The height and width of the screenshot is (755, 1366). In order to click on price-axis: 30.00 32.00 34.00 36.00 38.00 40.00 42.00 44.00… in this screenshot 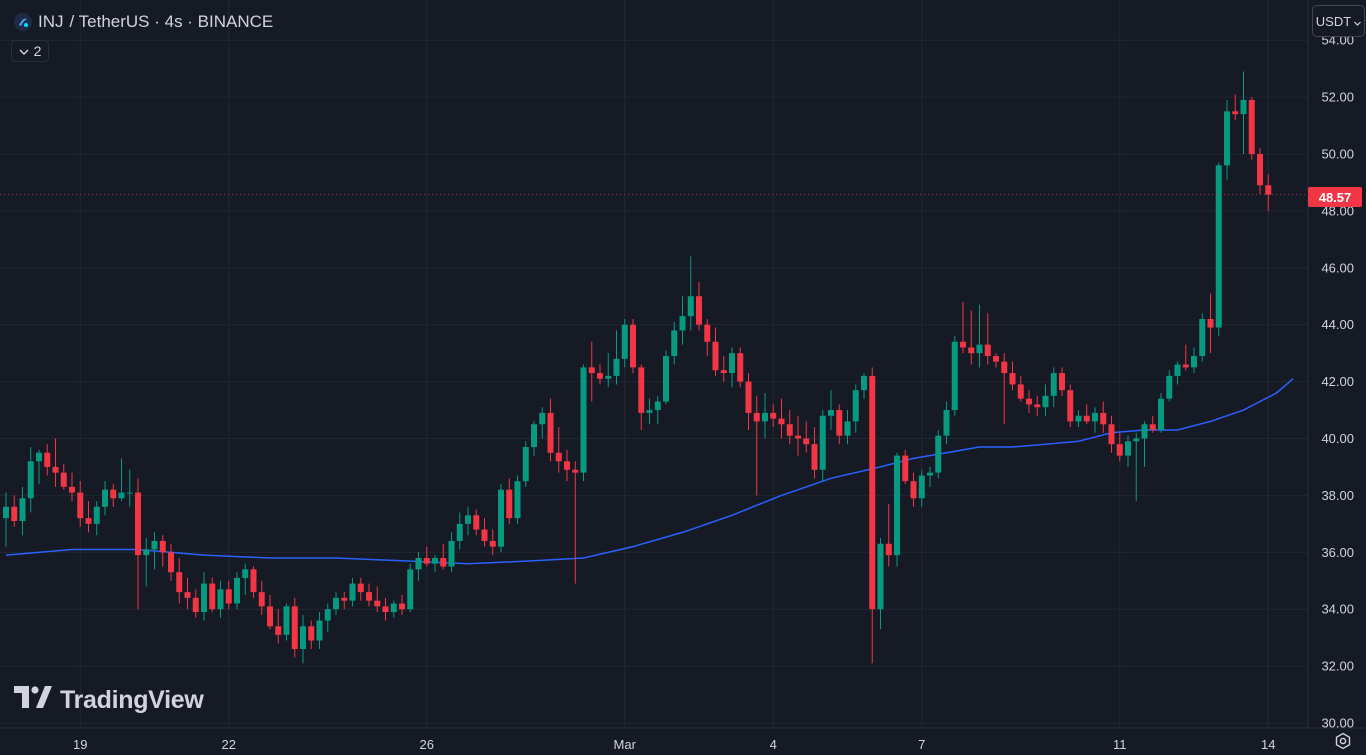, I will do `click(1337, 382)`.